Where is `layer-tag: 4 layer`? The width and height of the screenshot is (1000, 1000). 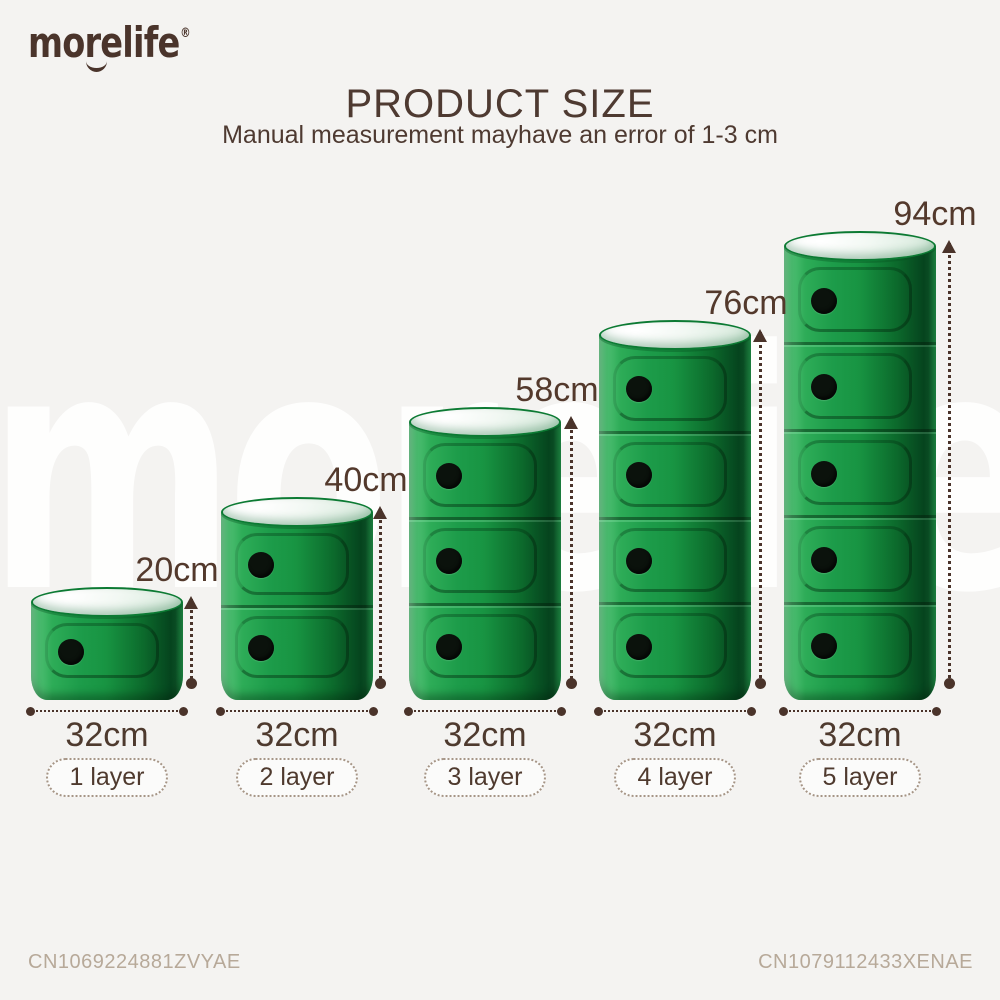
layer-tag: 4 layer is located at coordinates (675, 777).